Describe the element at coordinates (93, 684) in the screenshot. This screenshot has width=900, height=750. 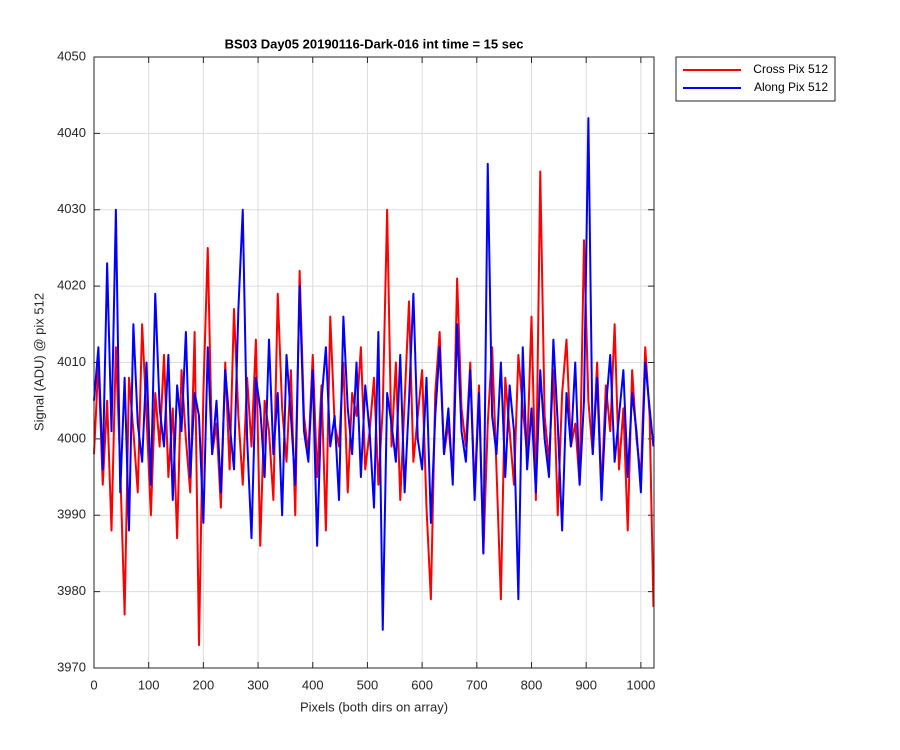
I see `x-tick-label: 0` at that location.